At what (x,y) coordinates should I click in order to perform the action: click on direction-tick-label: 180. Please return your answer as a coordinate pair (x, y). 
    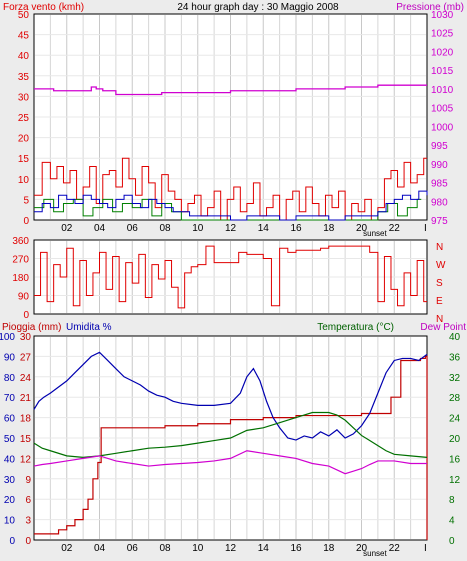
    Looking at the image, I should click on (20, 278).